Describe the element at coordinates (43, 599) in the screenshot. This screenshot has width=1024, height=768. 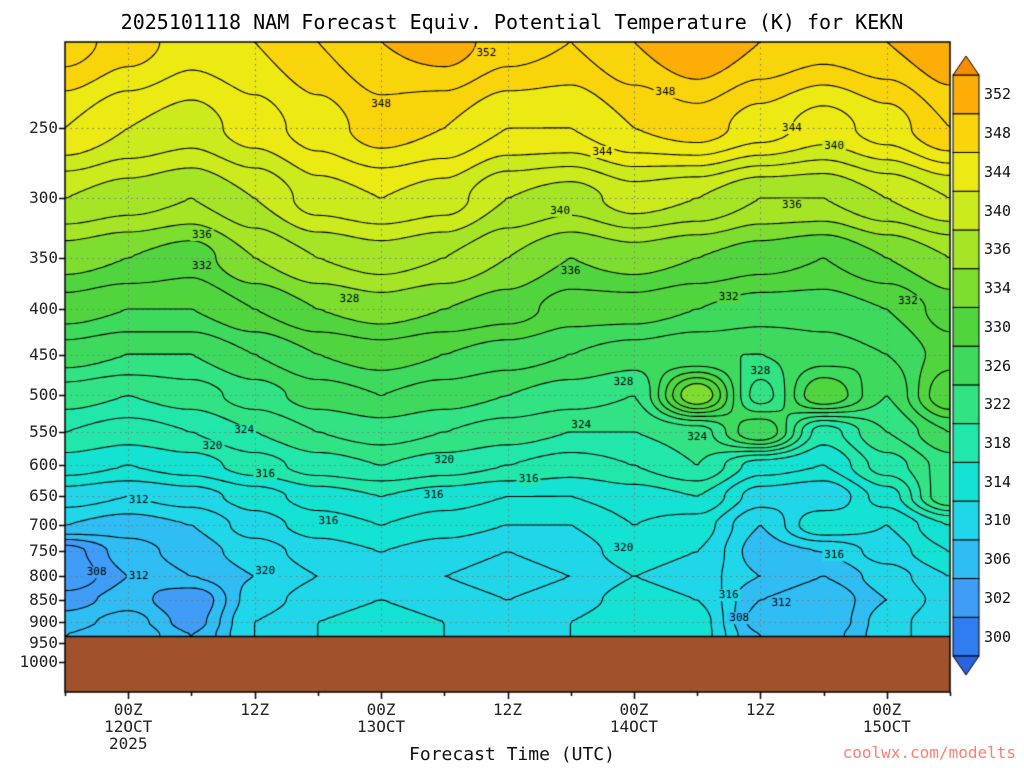
I see `y-tick-label: 850` at that location.